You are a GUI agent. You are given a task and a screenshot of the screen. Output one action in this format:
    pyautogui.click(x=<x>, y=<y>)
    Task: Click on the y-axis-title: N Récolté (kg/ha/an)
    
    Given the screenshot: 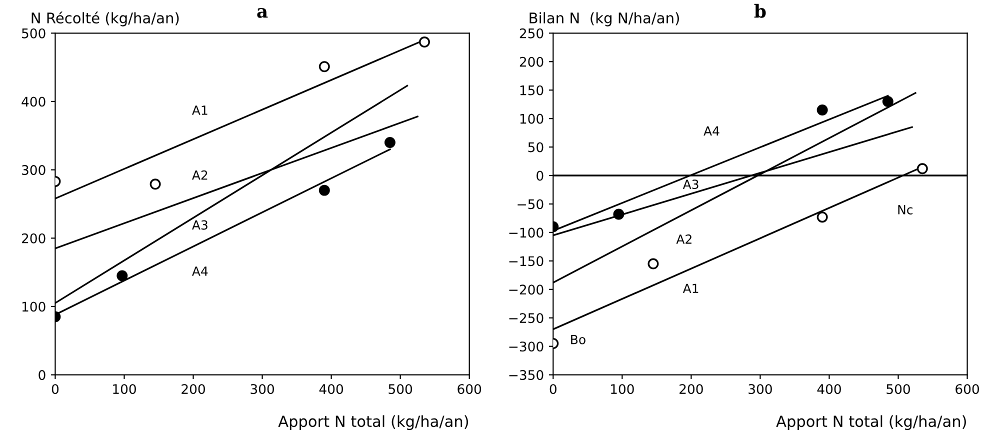 What is the action you would take?
    pyautogui.click(x=105, y=19)
    